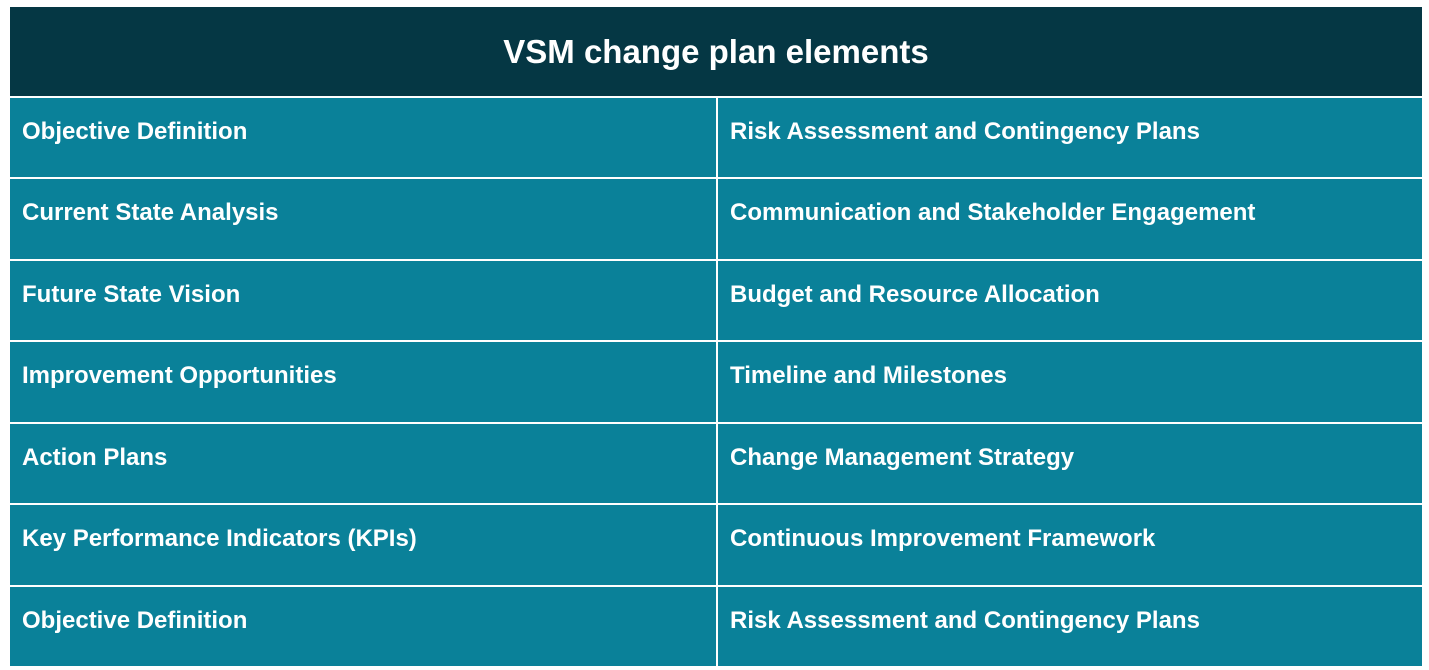 This screenshot has width=1429, height=670. Describe the element at coordinates (363, 300) in the screenshot. I see `table-cell-left: Future State Vision` at that location.